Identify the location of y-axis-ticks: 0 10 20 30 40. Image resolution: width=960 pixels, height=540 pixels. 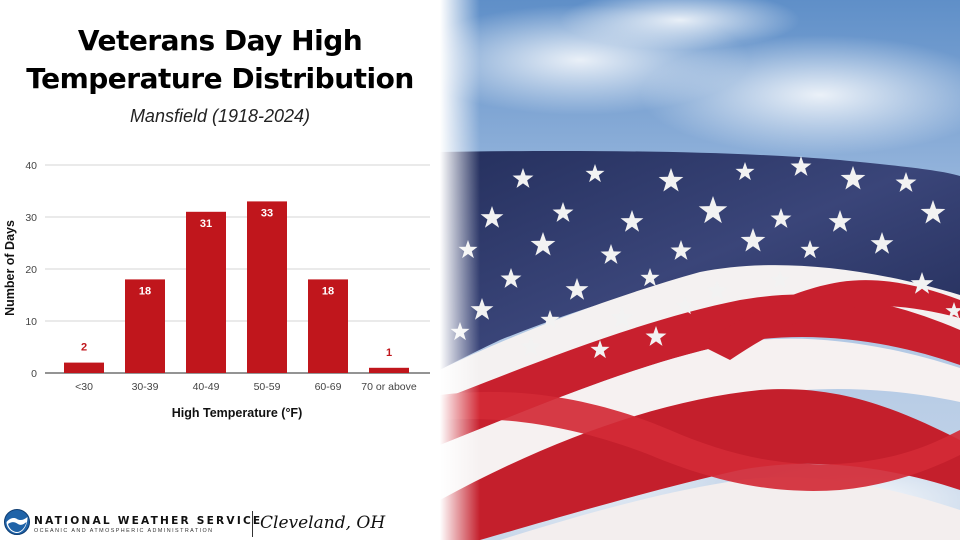
(31, 270).